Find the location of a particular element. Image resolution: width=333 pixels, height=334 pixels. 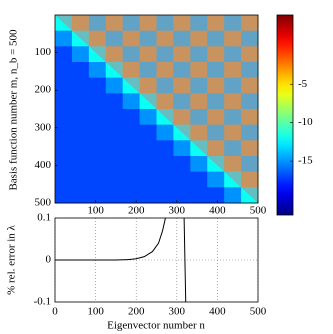

line-xlabel: Eigenvector number n is located at coordinates (156, 326).